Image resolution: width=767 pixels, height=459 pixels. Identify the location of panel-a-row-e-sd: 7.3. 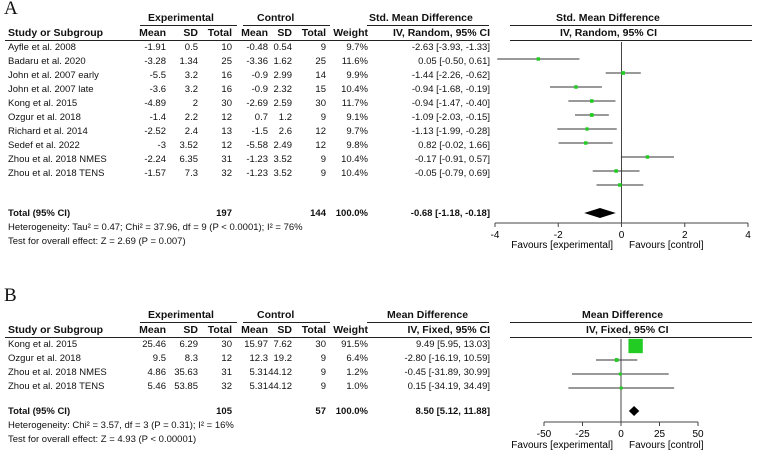
(191, 173).